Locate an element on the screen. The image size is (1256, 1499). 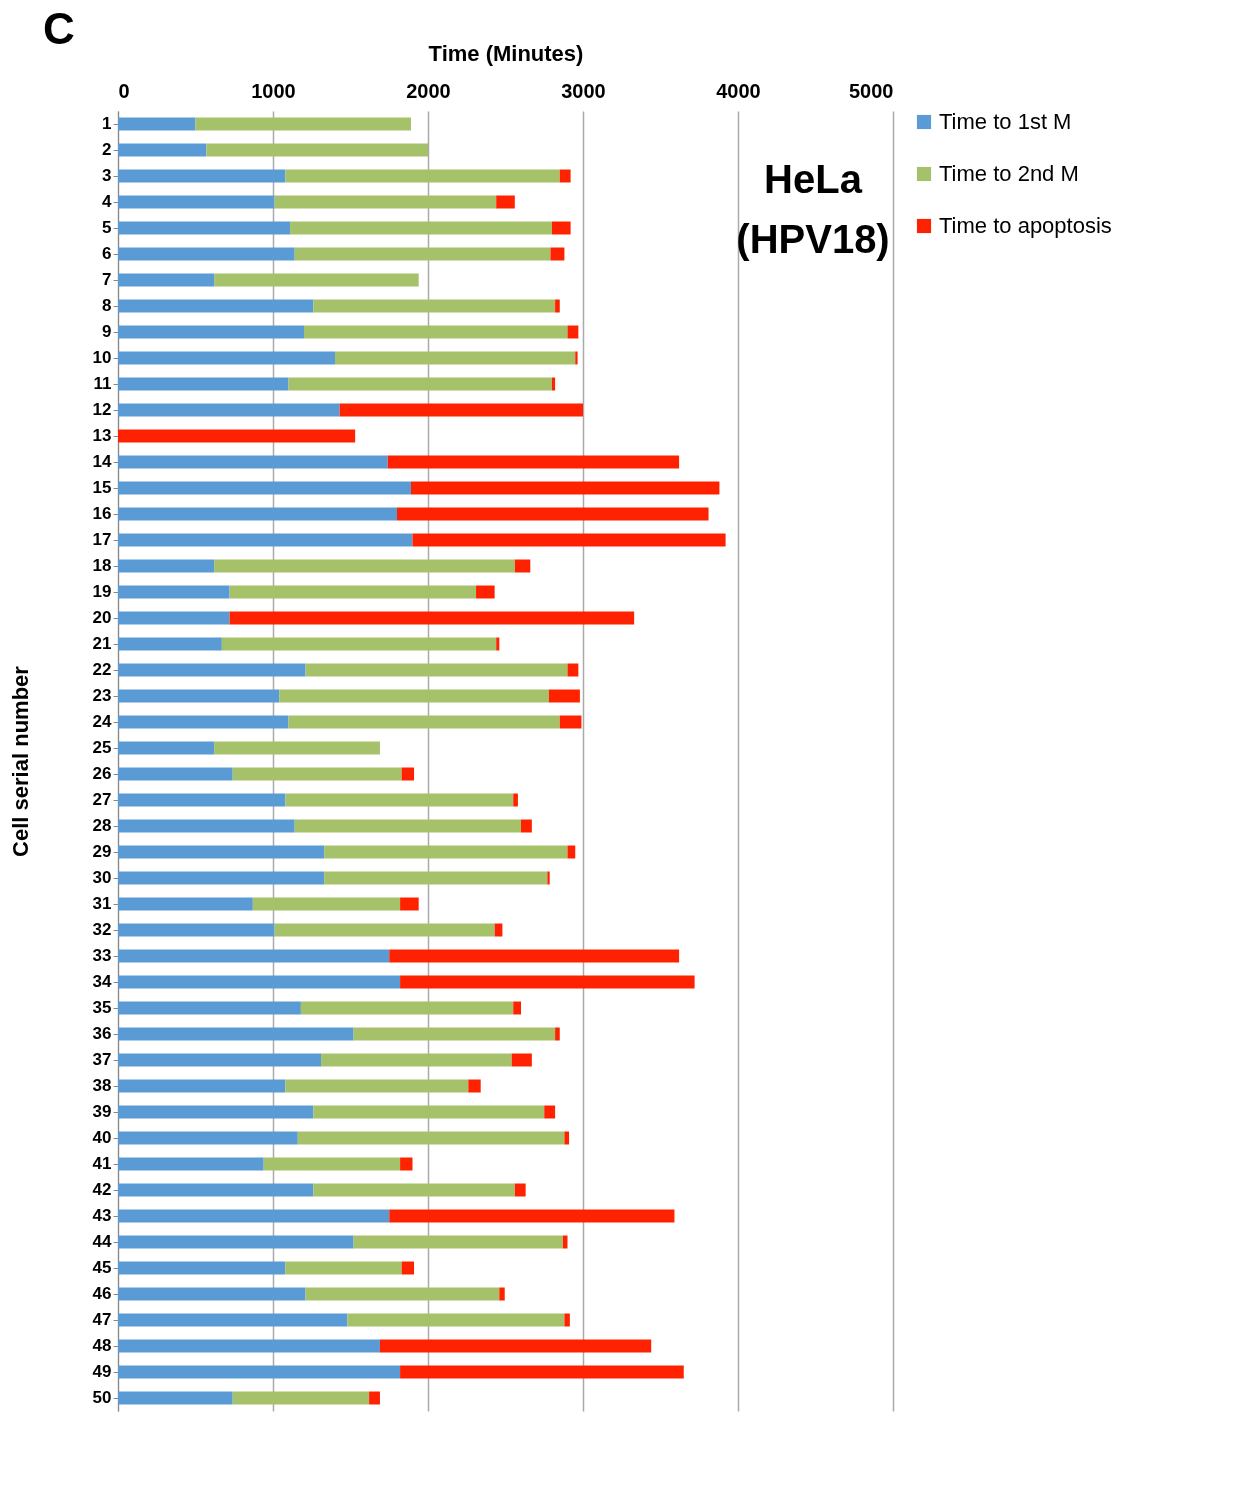
y-tick-label: 10 is located at coordinates (102, 357).